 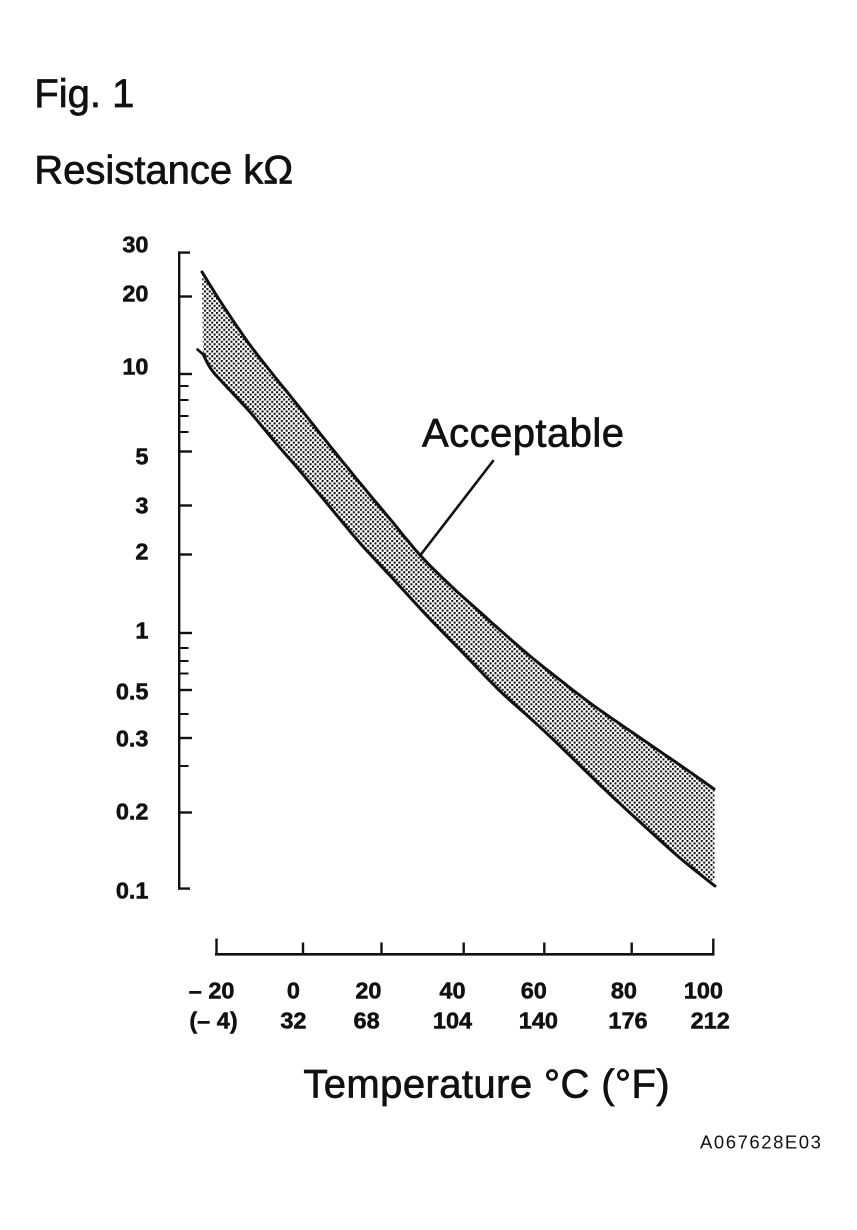 I want to click on svg-text: (– 4), so click(x=213, y=1021).